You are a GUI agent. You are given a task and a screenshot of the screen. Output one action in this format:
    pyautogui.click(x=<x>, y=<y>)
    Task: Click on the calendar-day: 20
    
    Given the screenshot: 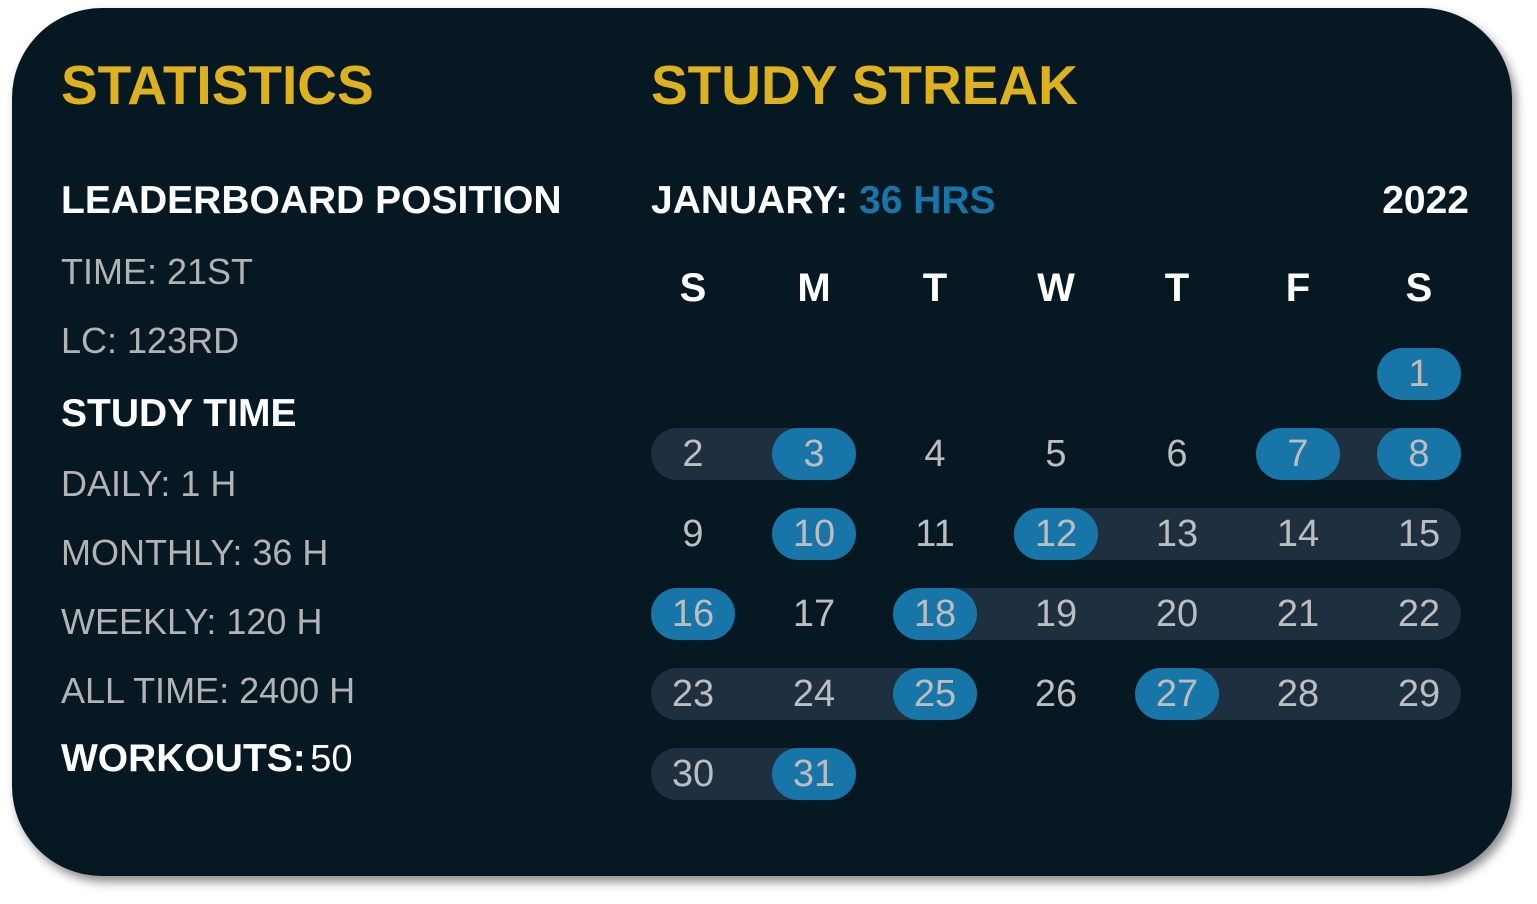 What is the action you would take?
    pyautogui.click(x=1177, y=614)
    